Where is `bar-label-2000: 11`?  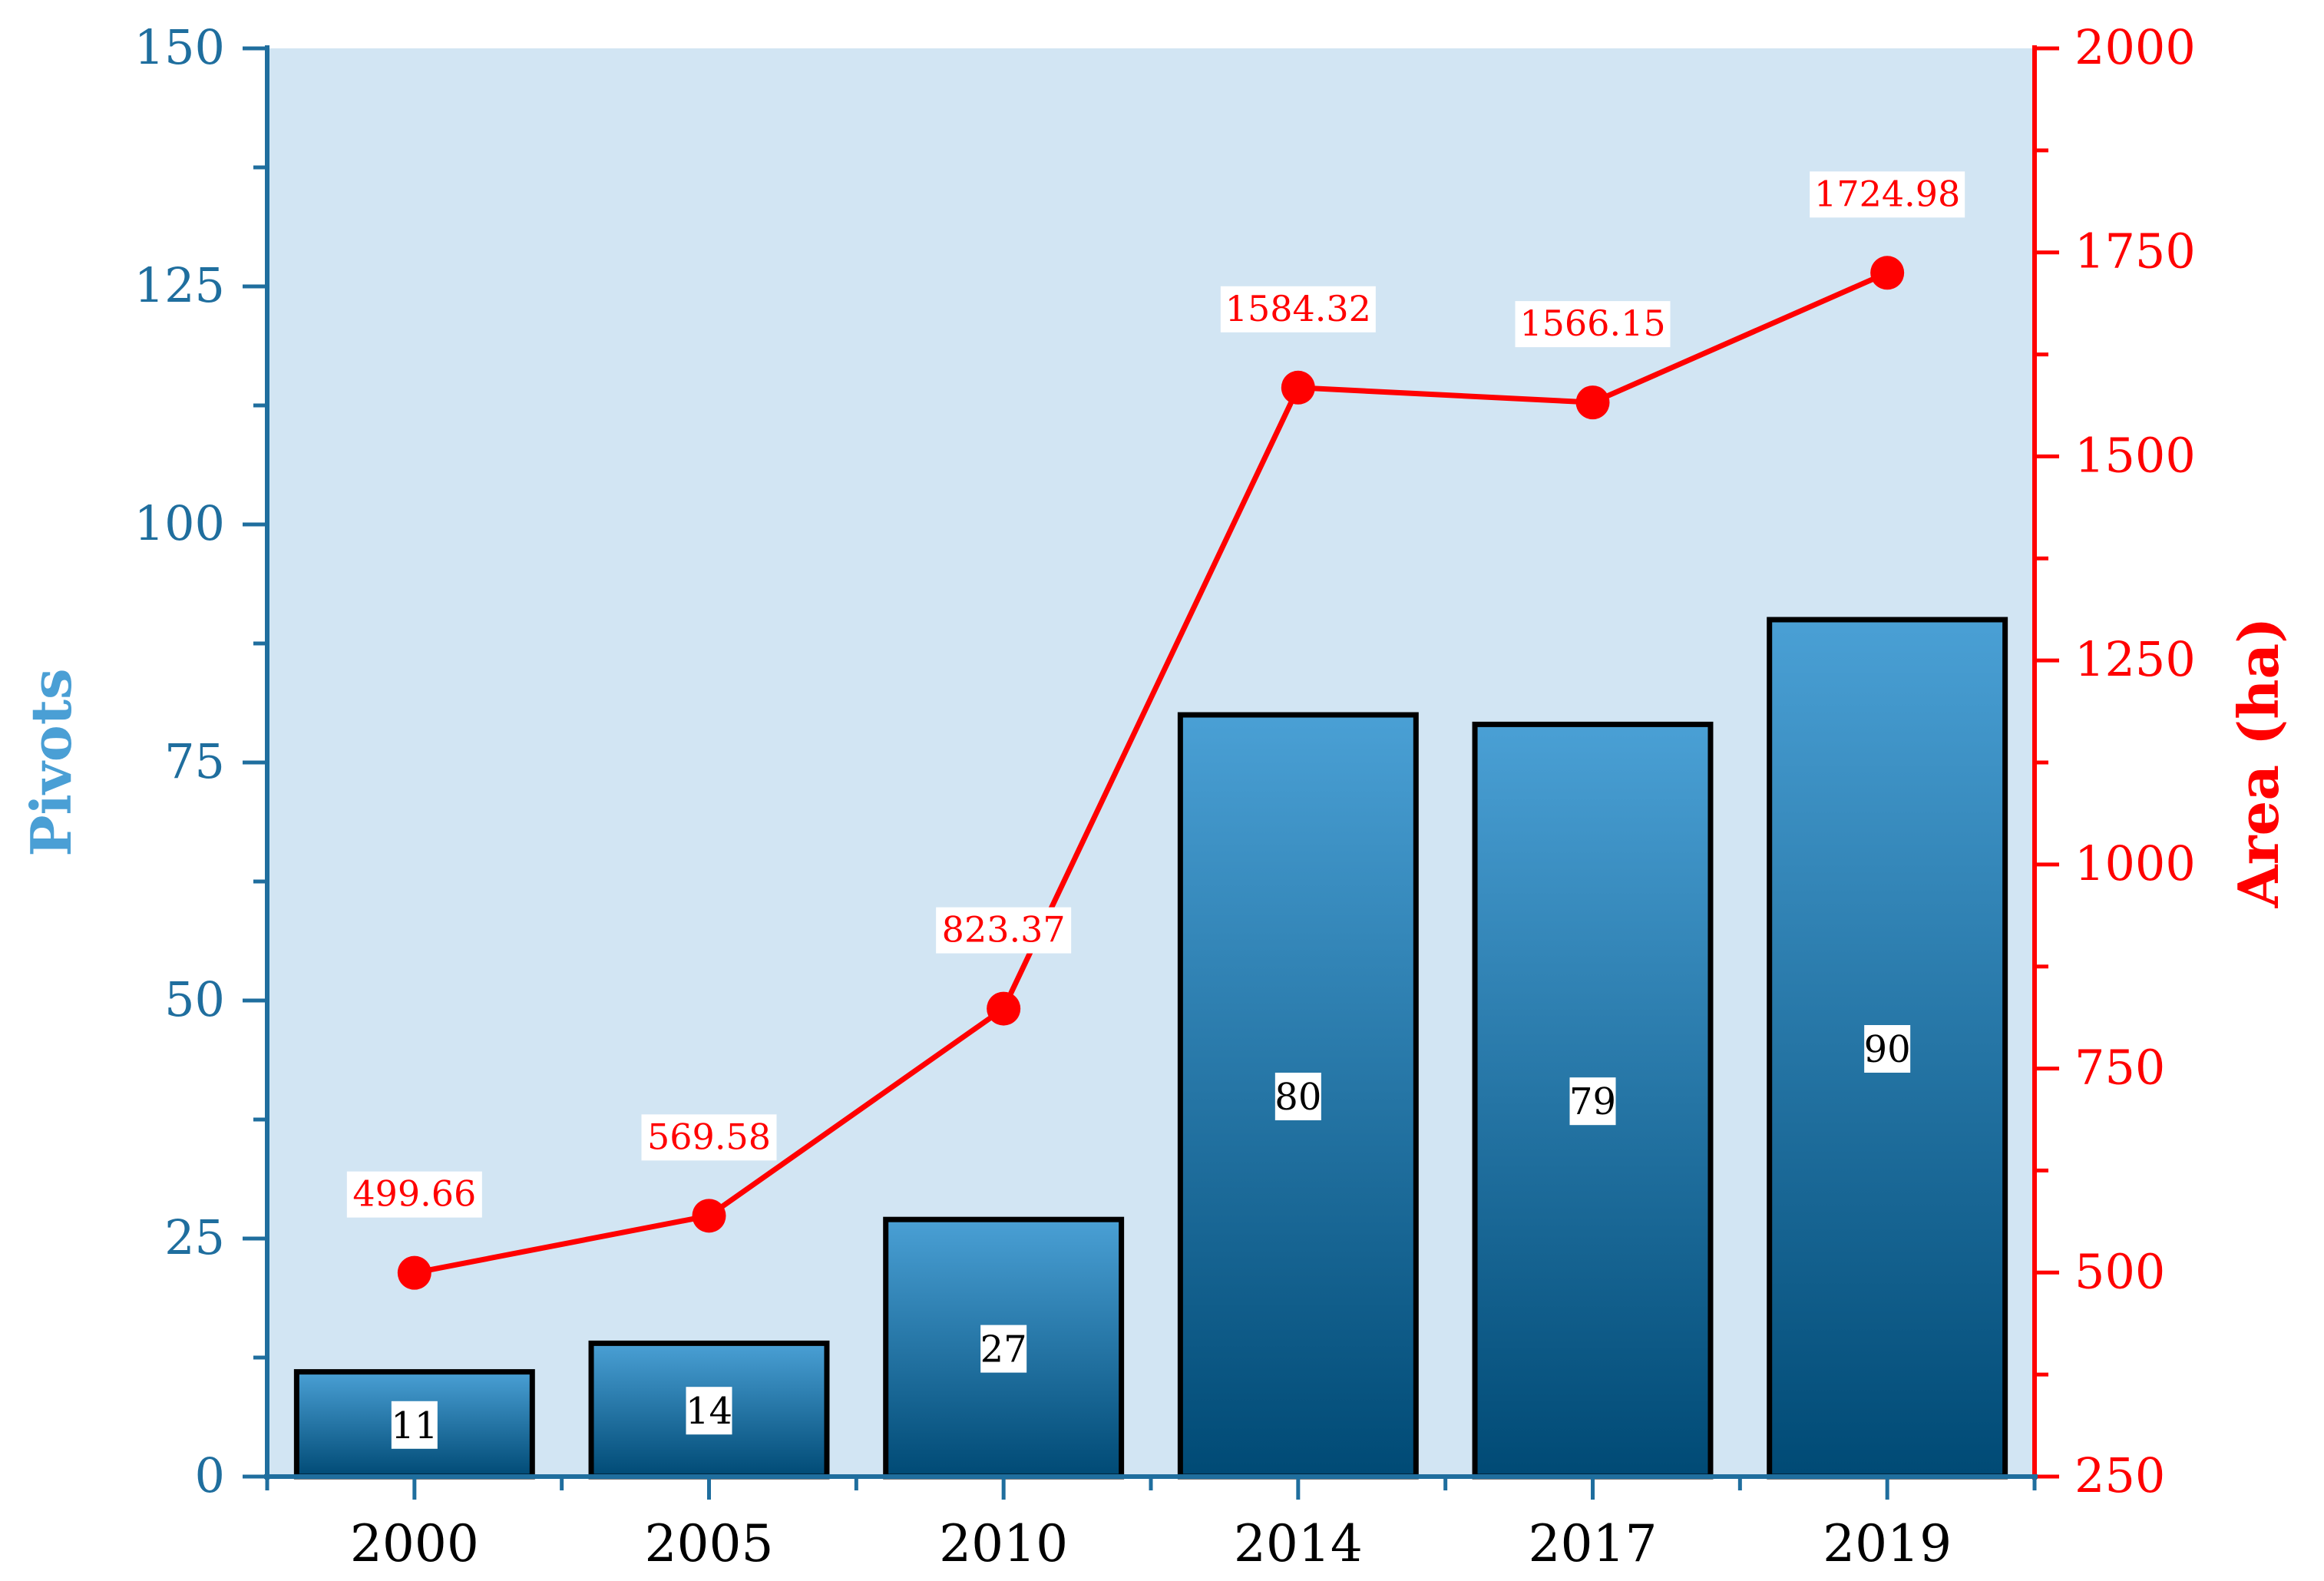 bar-label-2000: 11 is located at coordinates (414, 1425).